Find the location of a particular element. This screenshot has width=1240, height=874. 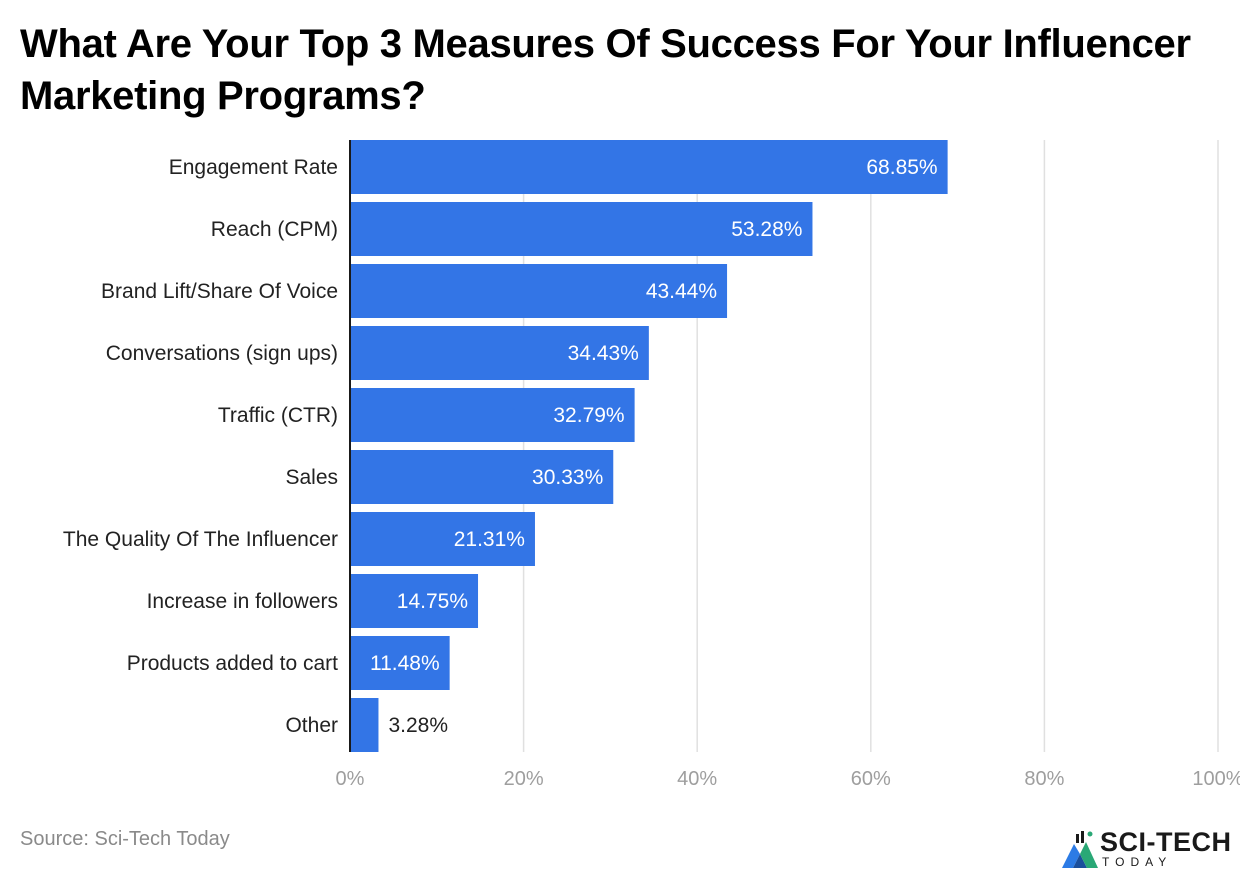

logo-text: SCI-TECH is located at coordinates (1166, 842).